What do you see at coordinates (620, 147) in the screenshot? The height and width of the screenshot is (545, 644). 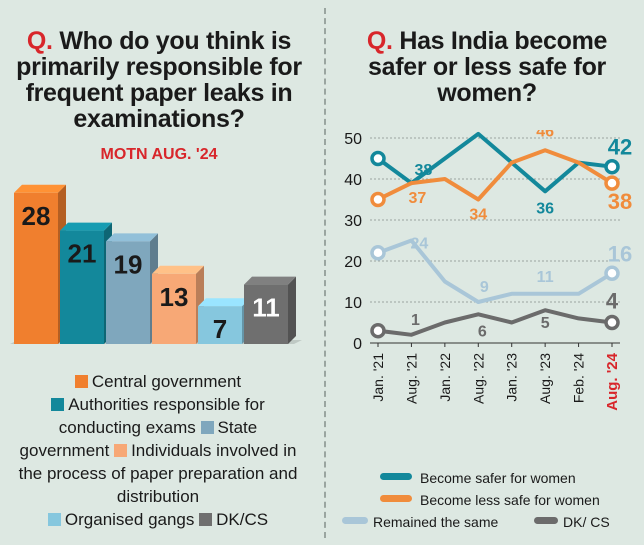 I see `data-label: 42` at bounding box center [620, 147].